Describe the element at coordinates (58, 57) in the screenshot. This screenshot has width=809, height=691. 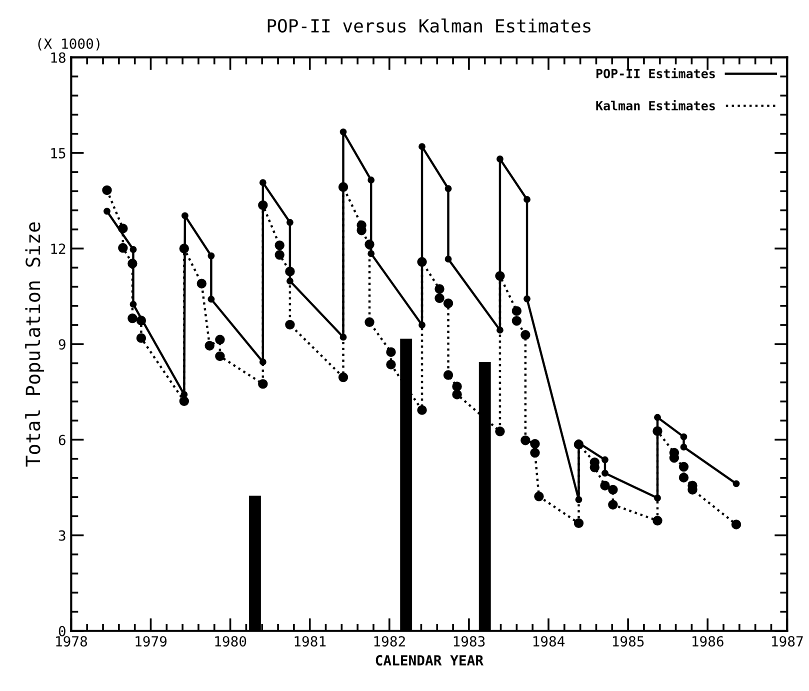
I see `y-tick-label: 18` at that location.